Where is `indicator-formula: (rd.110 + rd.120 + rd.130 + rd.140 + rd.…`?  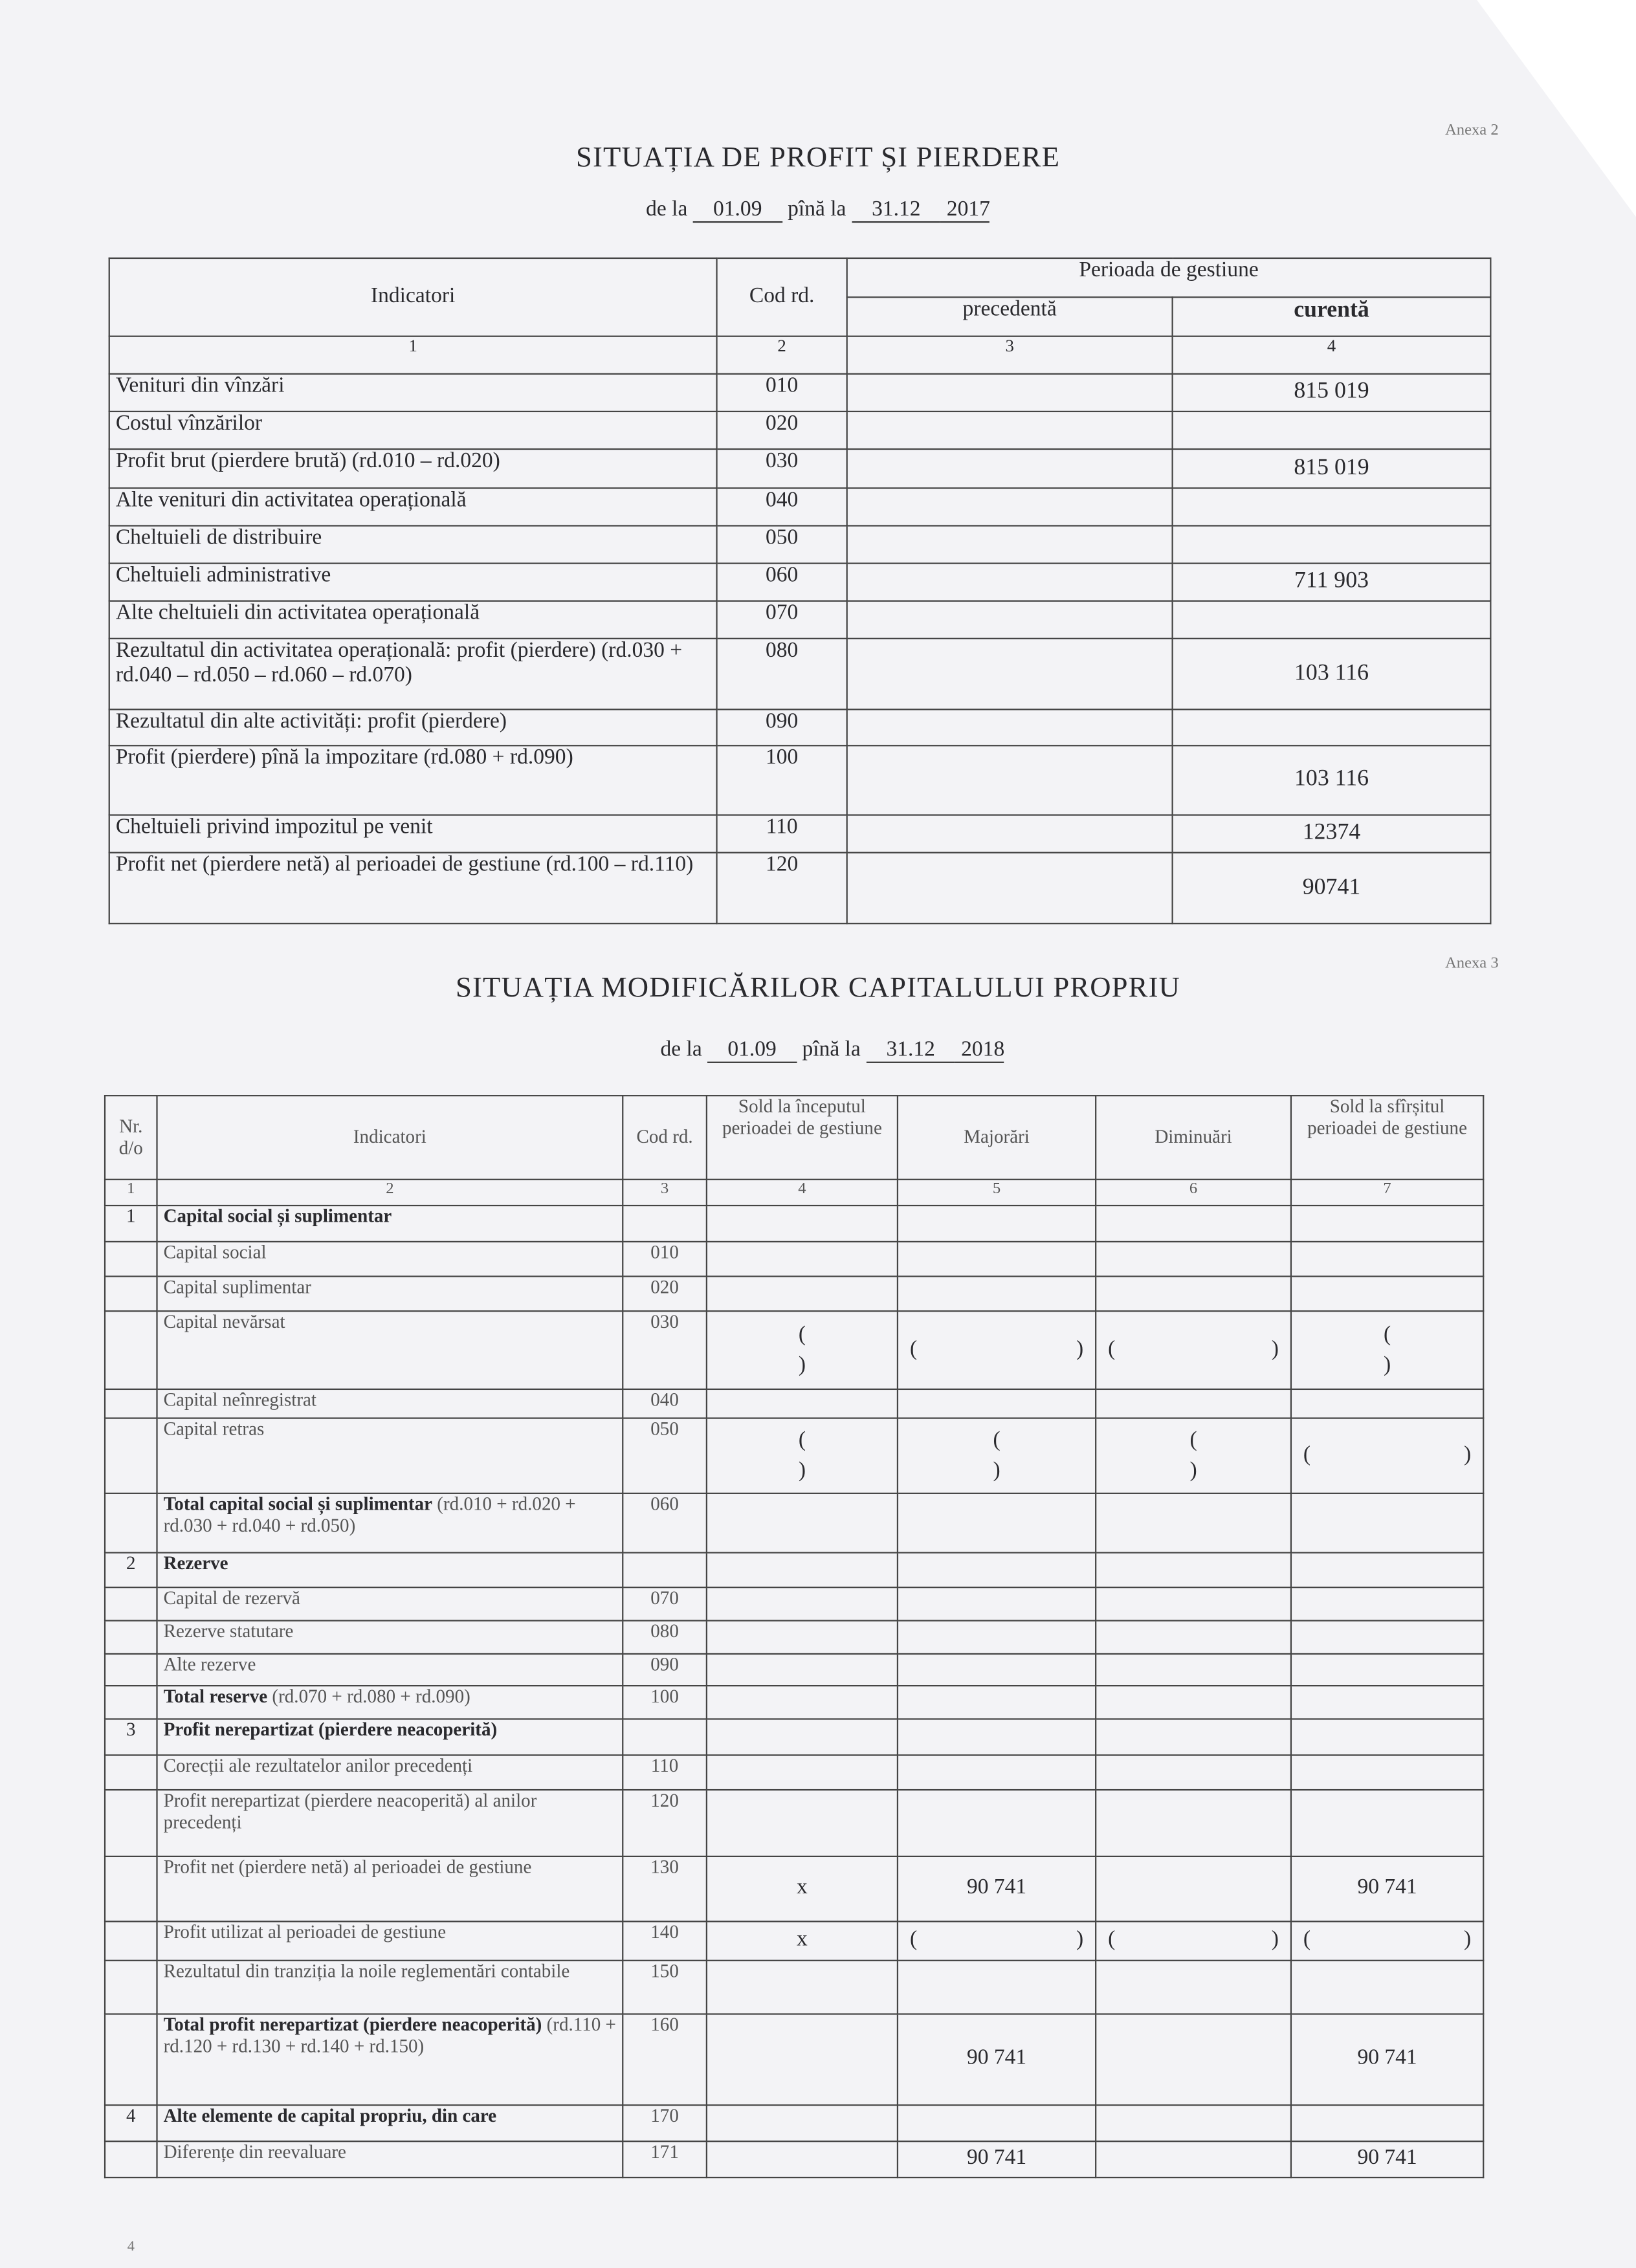
indicator-formula: (rd.110 + rd.120 + rd.130 + rd.140 + rd.… is located at coordinates (390, 2035).